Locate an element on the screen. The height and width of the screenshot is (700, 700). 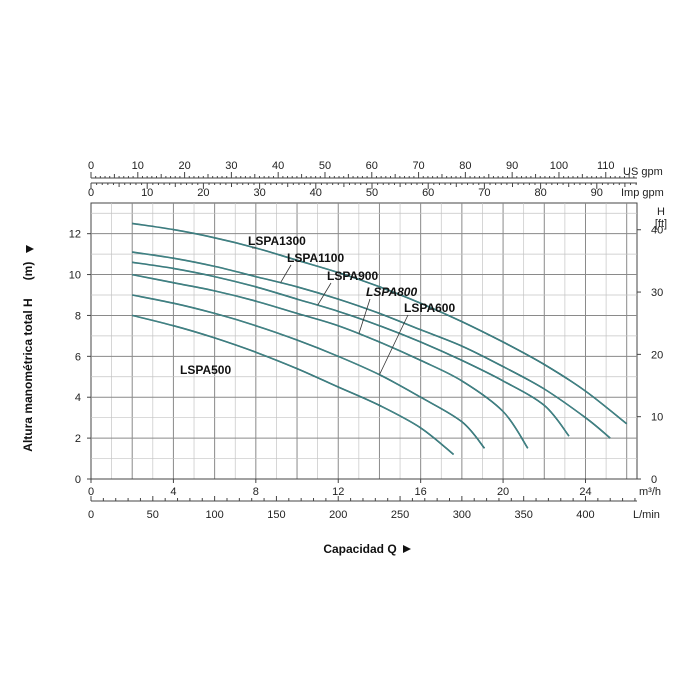
series-line-highlight-lspa500 is located at coordinates (293, 385).